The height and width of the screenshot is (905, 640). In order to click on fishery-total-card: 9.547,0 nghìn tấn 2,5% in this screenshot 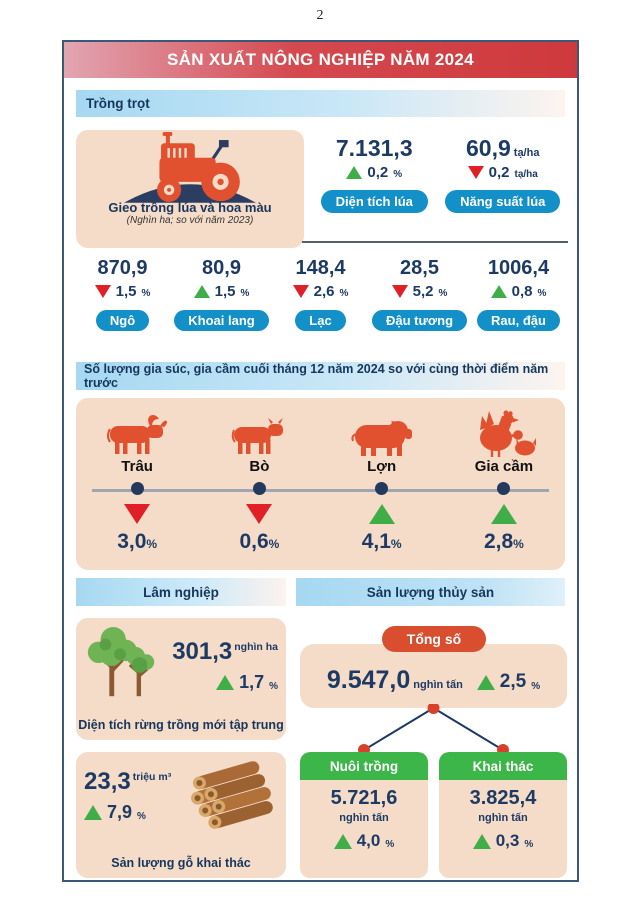, I will do `click(433, 676)`.